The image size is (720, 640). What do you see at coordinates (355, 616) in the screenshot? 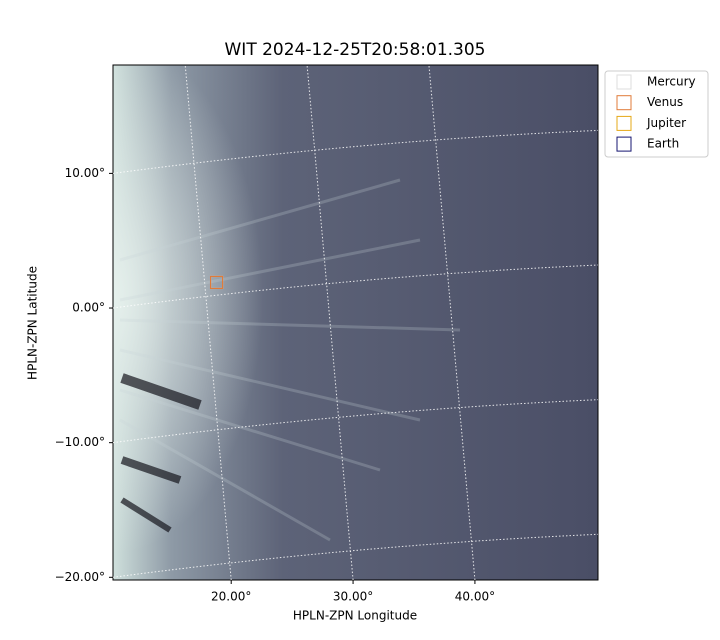
I see `x-axis-label: HPLN-ZPN Longitude` at bounding box center [355, 616].